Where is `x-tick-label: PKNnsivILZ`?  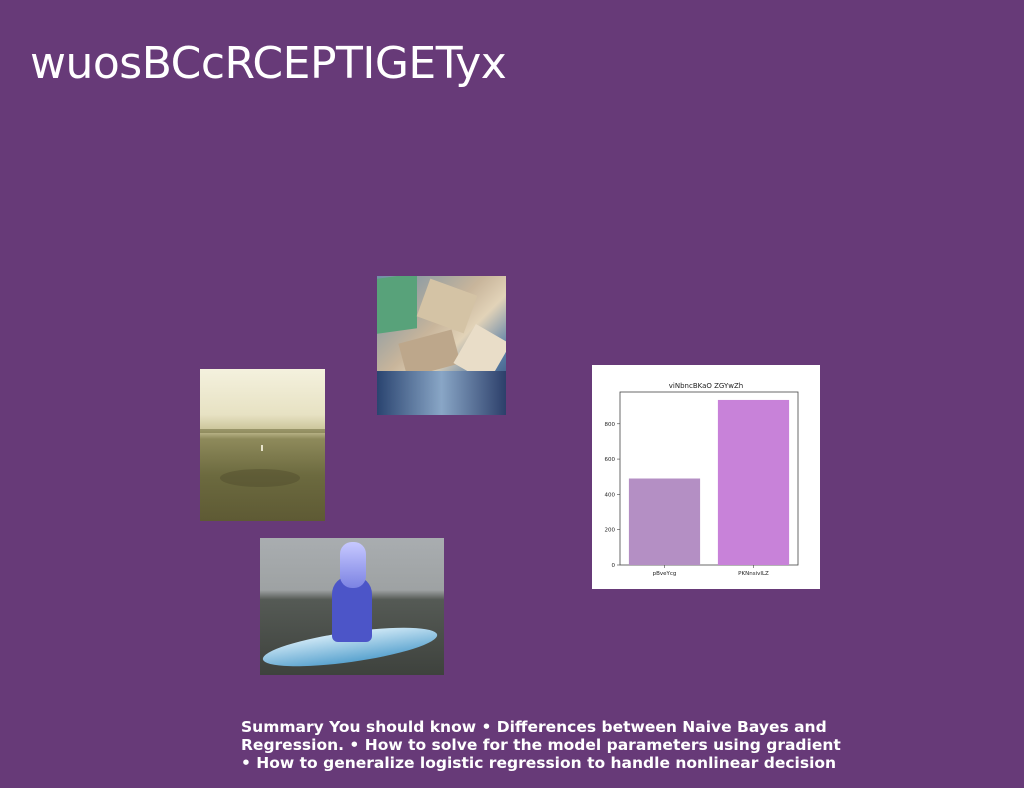 x-tick-label: PKNnsivILZ is located at coordinates (753, 574).